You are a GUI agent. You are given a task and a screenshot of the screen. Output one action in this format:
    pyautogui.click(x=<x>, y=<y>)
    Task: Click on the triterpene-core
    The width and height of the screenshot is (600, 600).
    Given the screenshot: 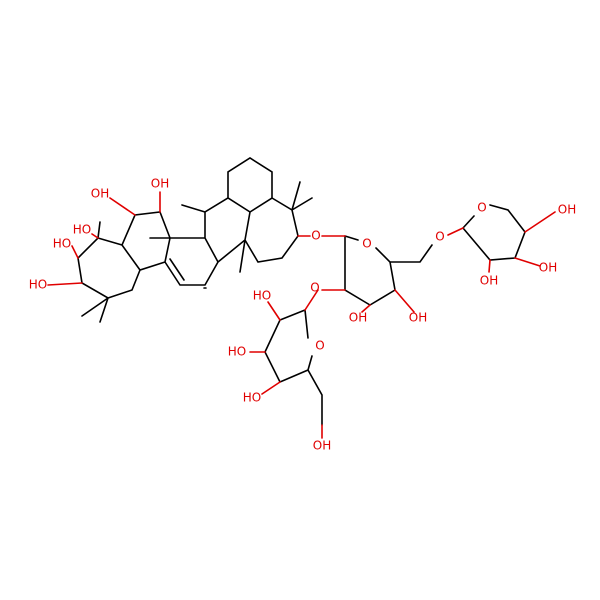 What is the action you would take?
    pyautogui.click(x=195, y=240)
    